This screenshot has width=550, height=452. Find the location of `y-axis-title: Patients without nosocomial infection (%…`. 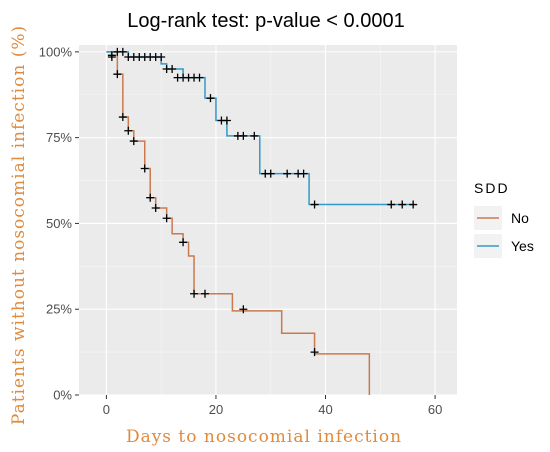

y-axis-title: Patients without nosocomial infection (%… is located at coordinates (19, 225).